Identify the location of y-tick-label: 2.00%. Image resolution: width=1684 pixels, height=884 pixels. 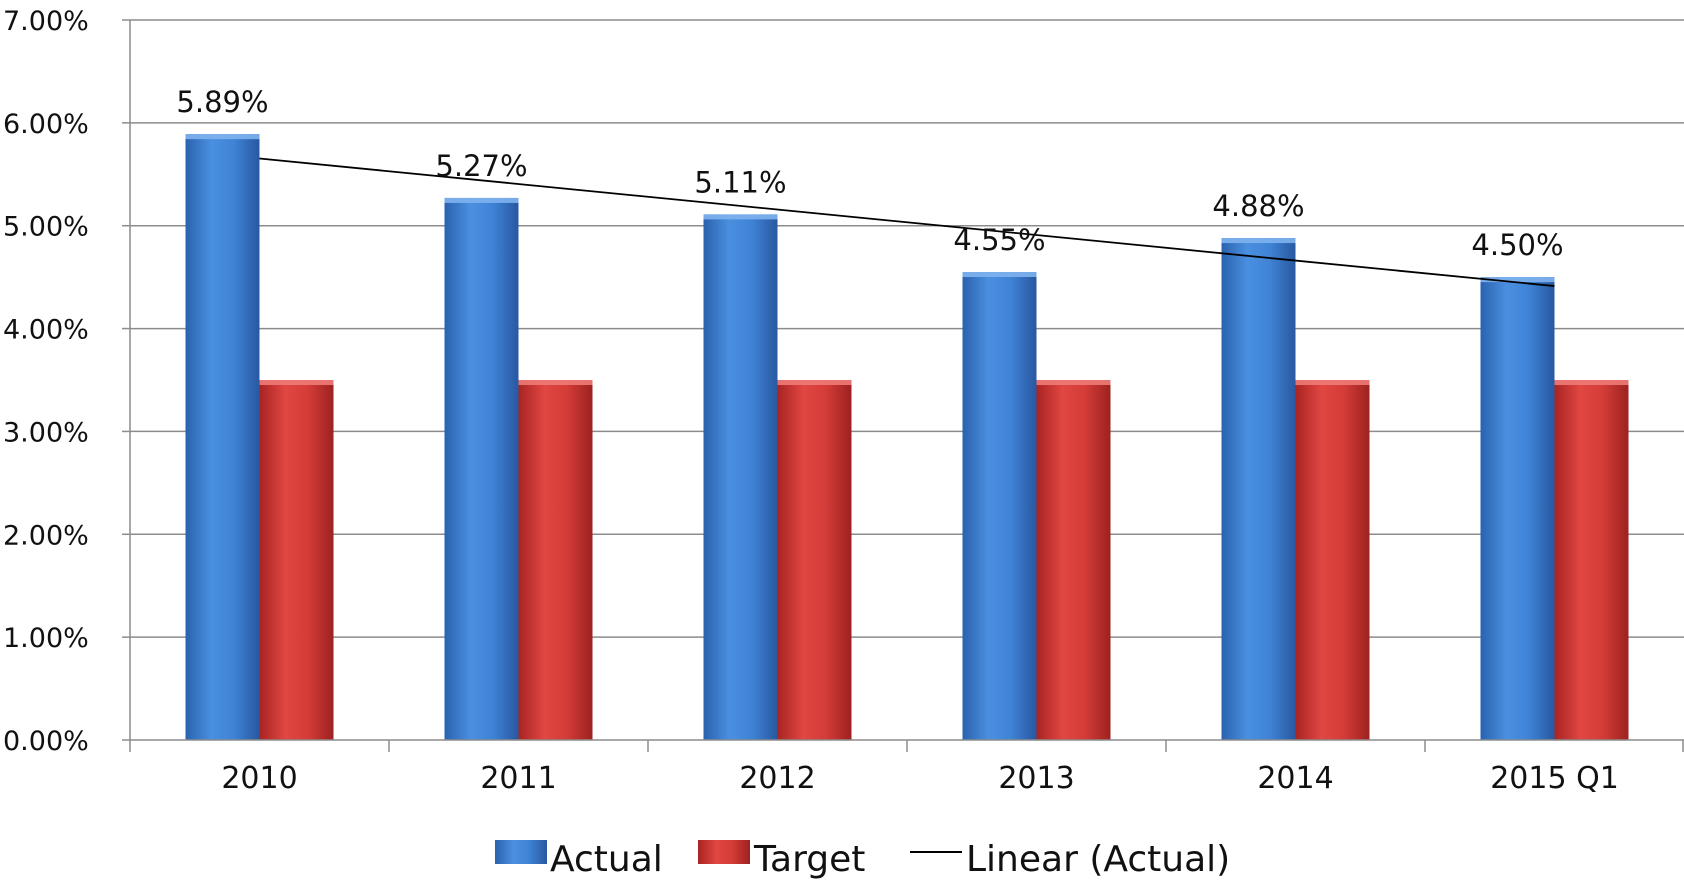
(46, 535).